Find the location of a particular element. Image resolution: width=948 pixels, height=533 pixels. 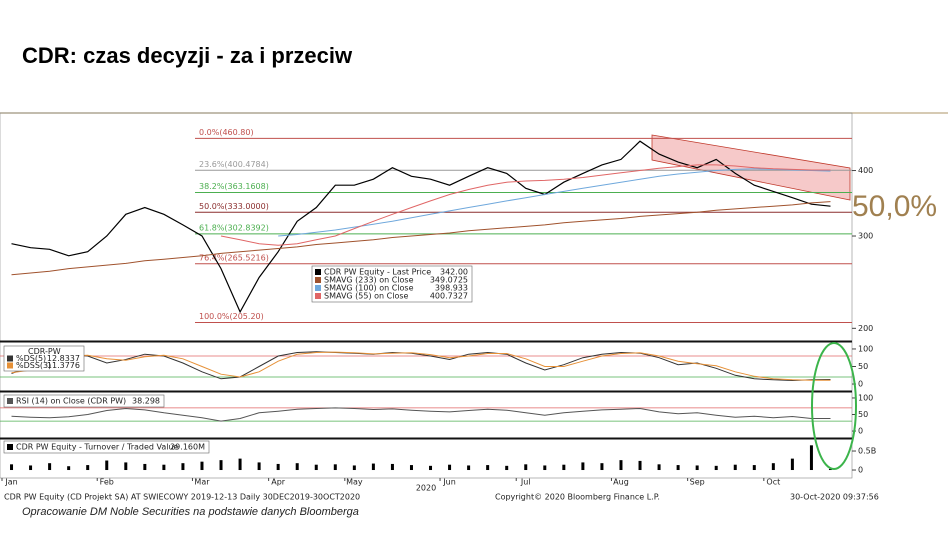

legend-value: 38.298 is located at coordinates (146, 401).